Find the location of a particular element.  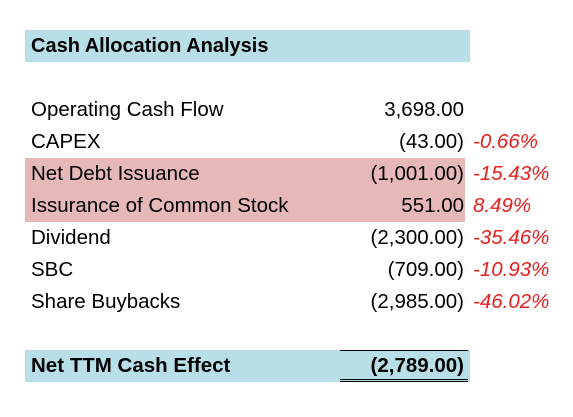

total-value-border is located at coordinates (404, 366).